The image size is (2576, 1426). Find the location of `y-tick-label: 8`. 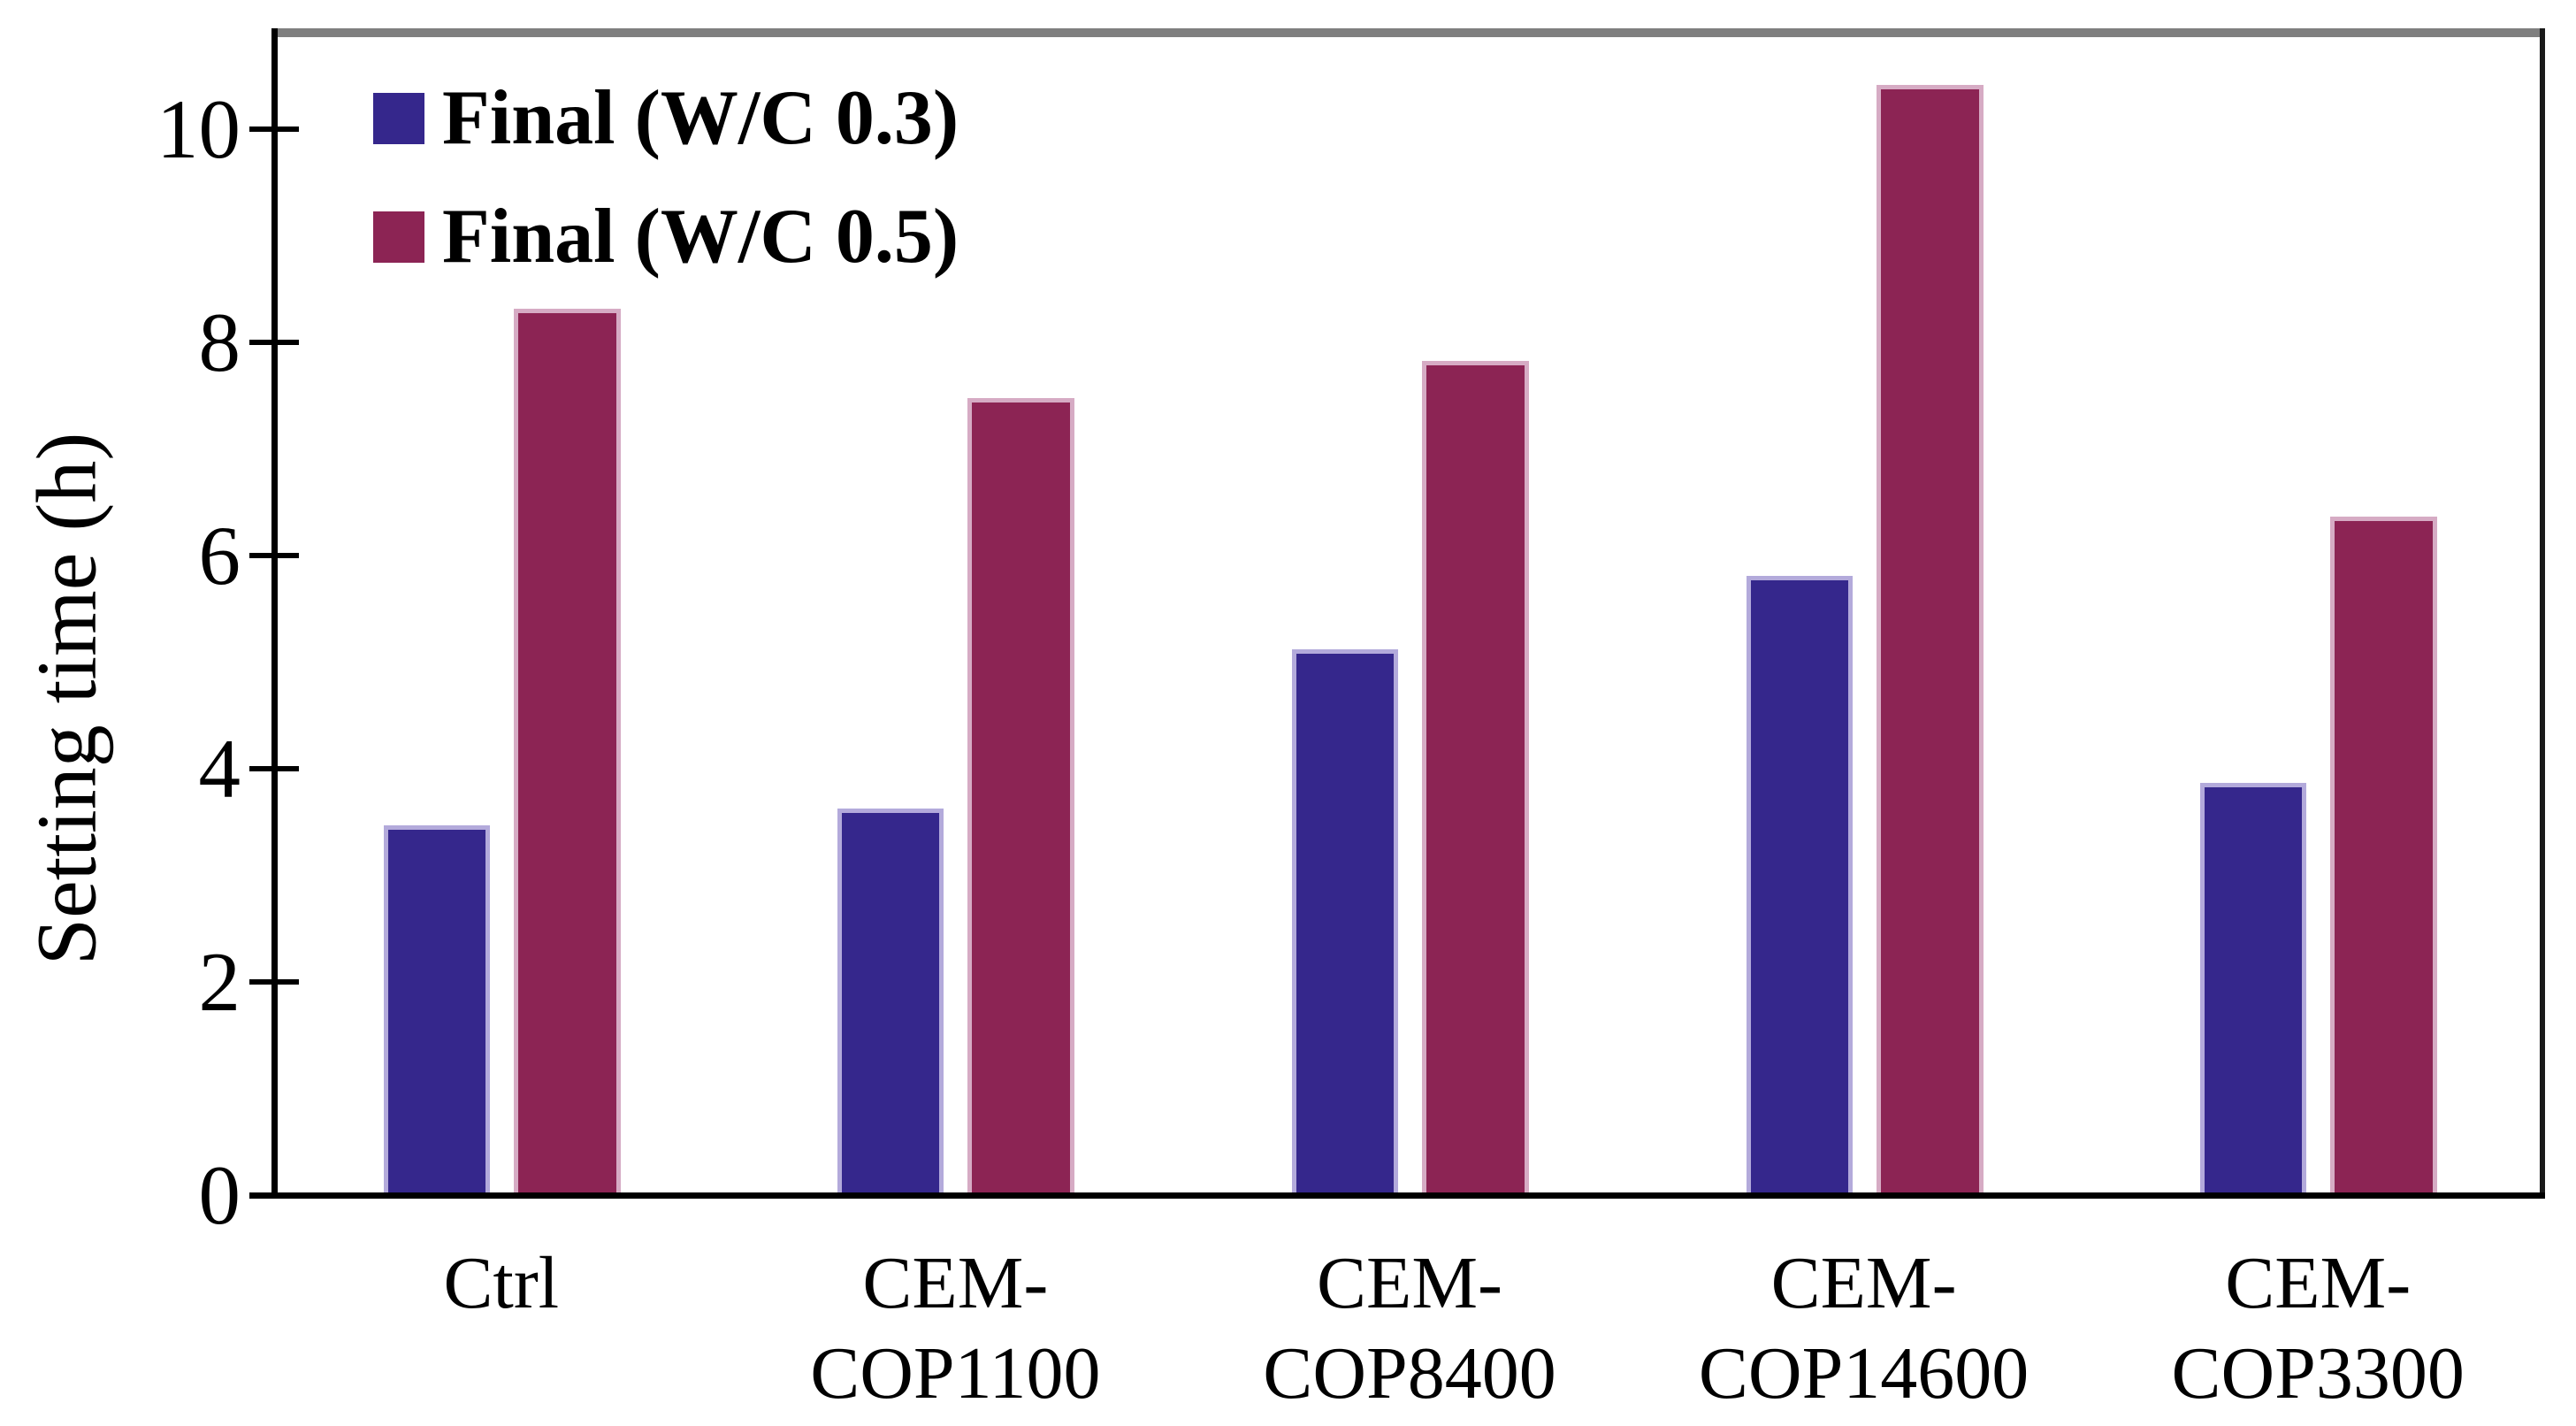

y-tick-label: 8 is located at coordinates (219, 342).